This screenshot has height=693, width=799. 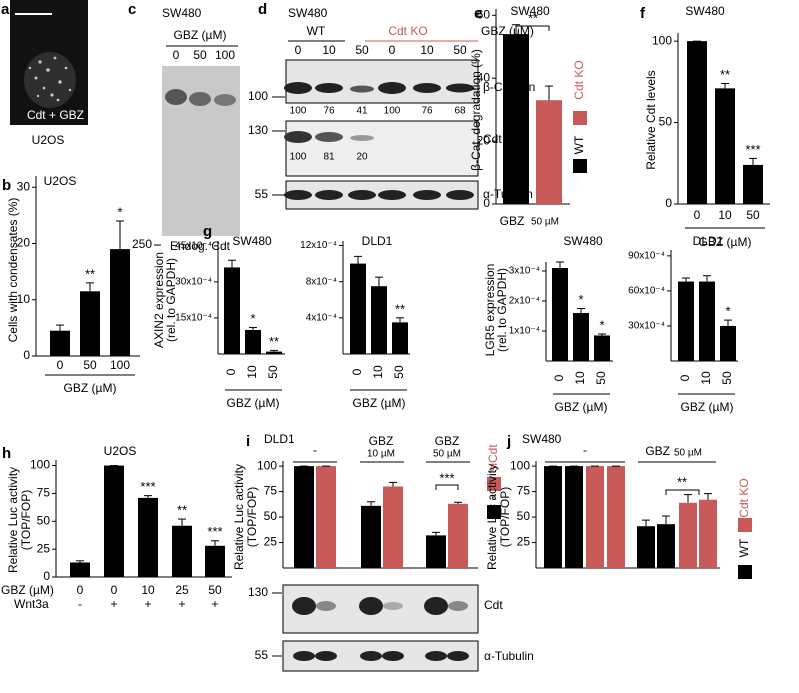 I want to click on blot-row-name: Cdt, so click(x=492, y=139).